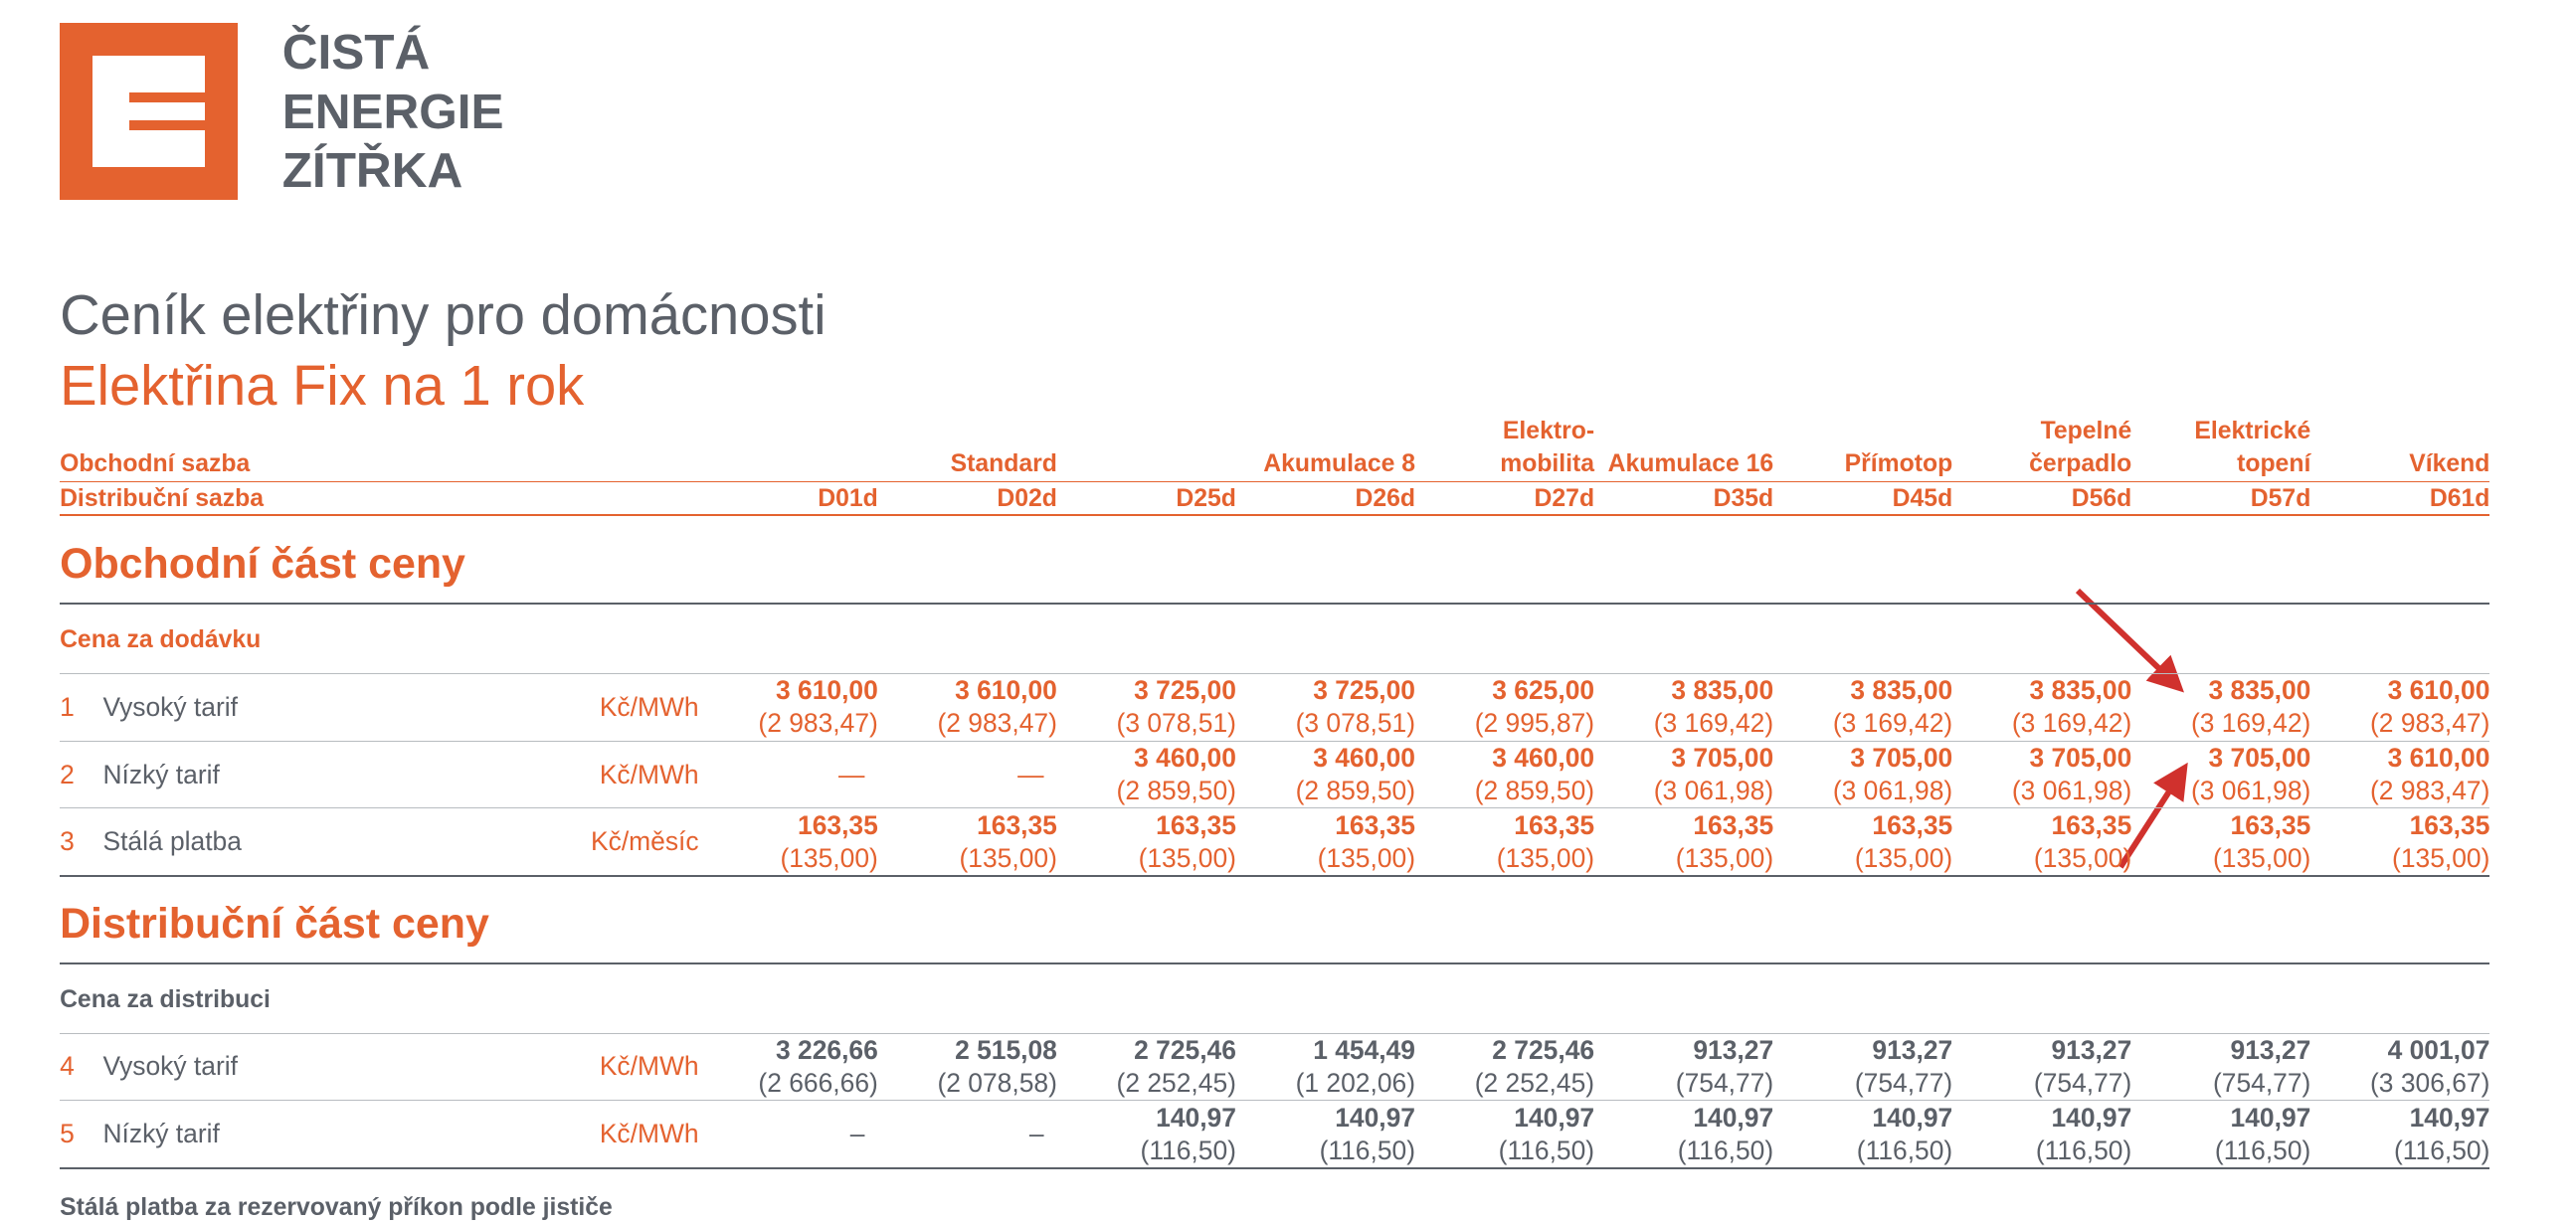  Describe the element at coordinates (1385, 499) in the screenshot. I see `column-code: D26d` at that location.